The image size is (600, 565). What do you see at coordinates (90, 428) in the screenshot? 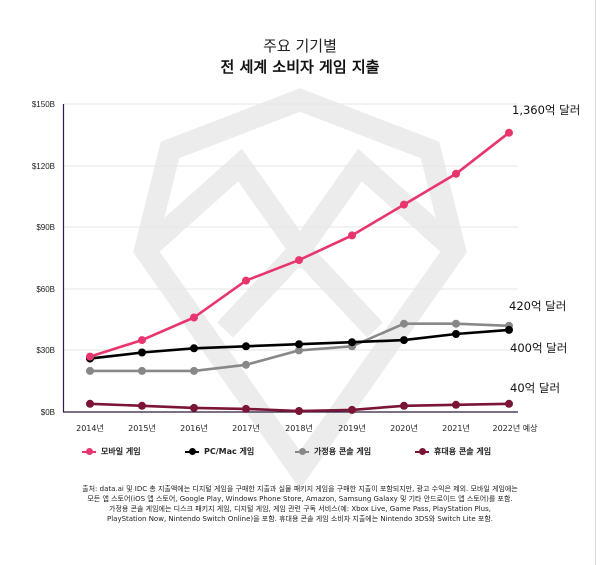
I see `x-tick: 2014년` at bounding box center [90, 428].